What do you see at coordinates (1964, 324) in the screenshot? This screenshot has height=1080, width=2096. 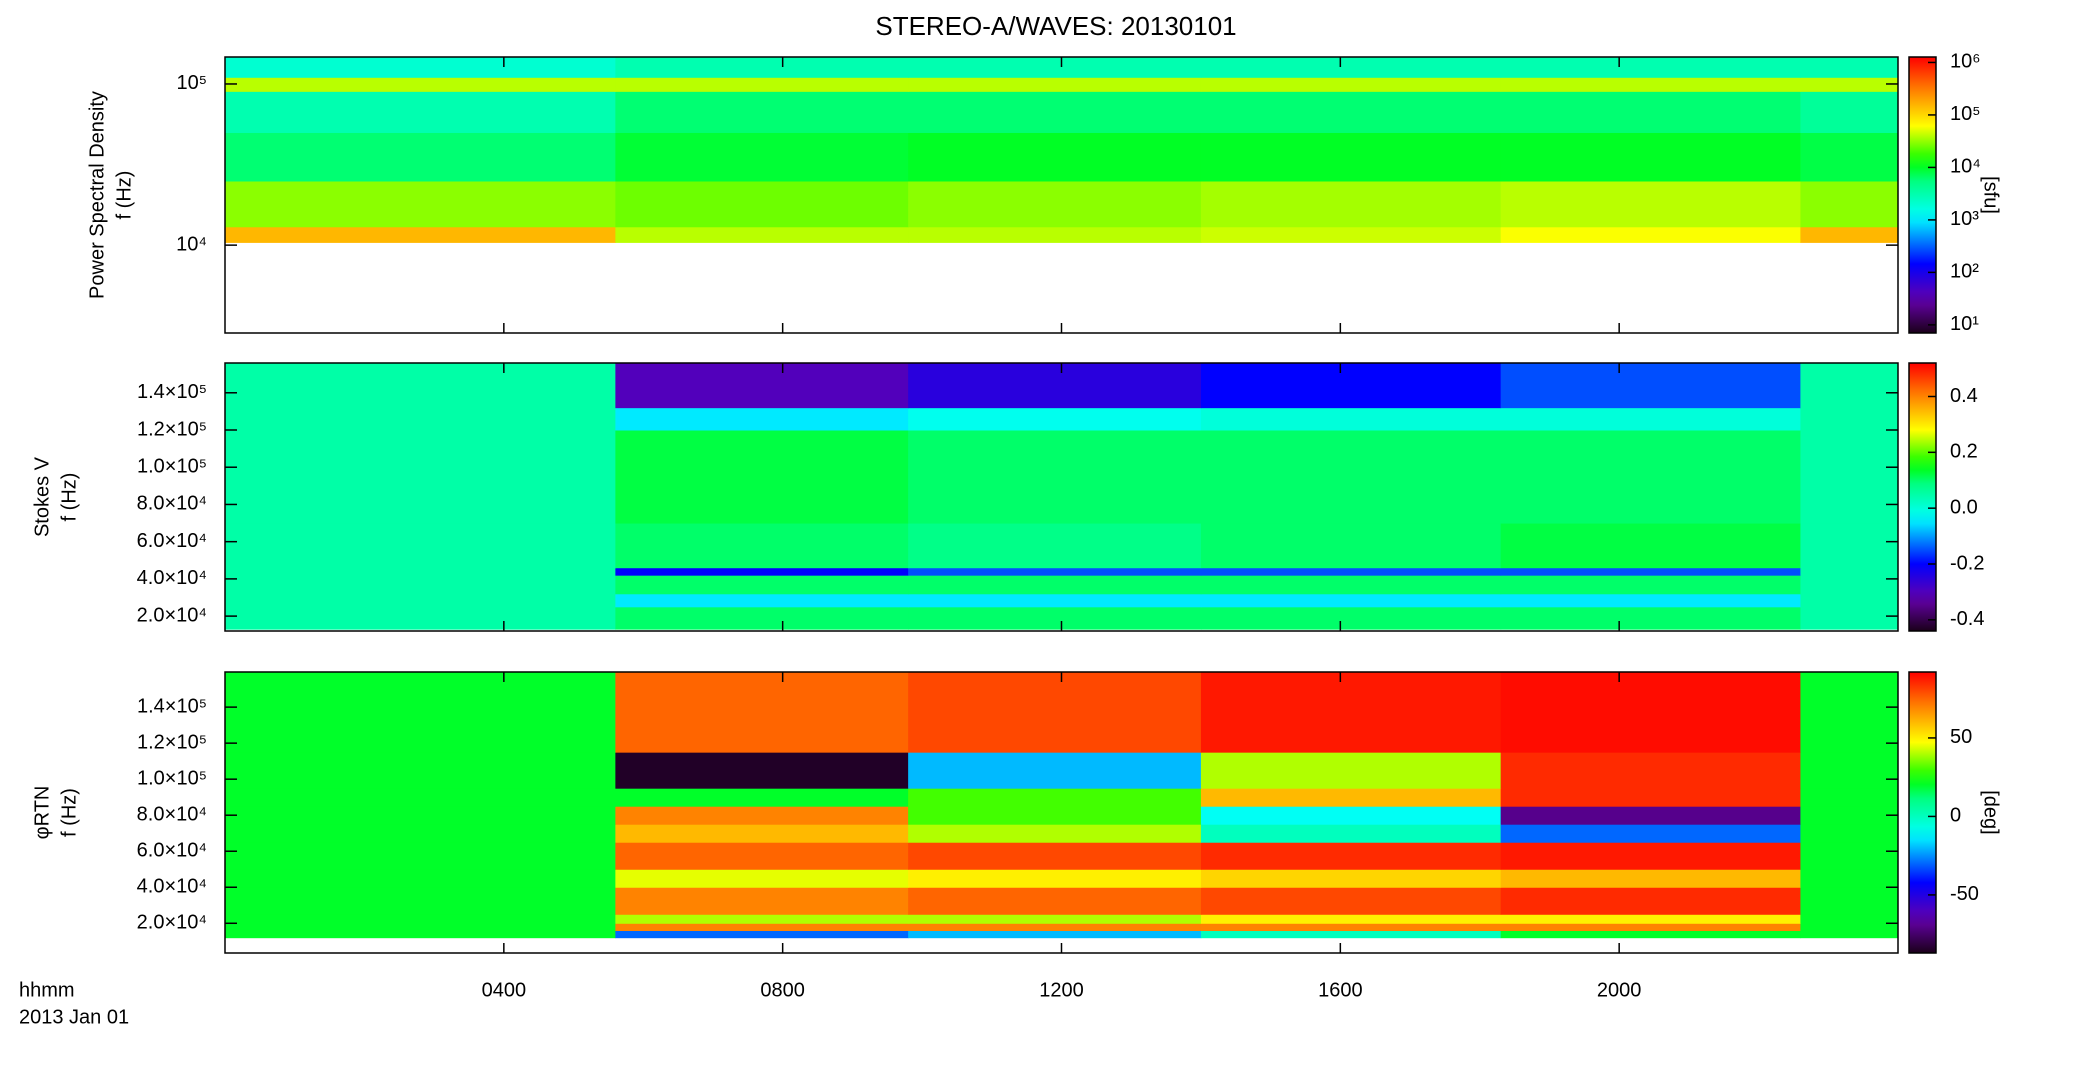 I see `colorbar-tick-label: 10¹` at bounding box center [1964, 324].